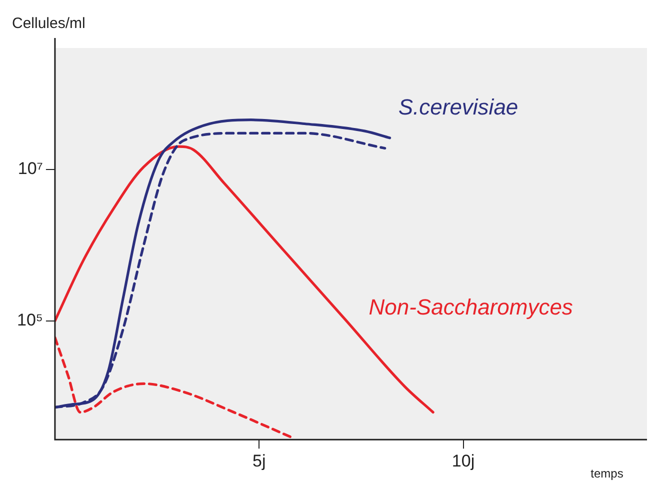  I want to click on line-series, so click(173, 387).